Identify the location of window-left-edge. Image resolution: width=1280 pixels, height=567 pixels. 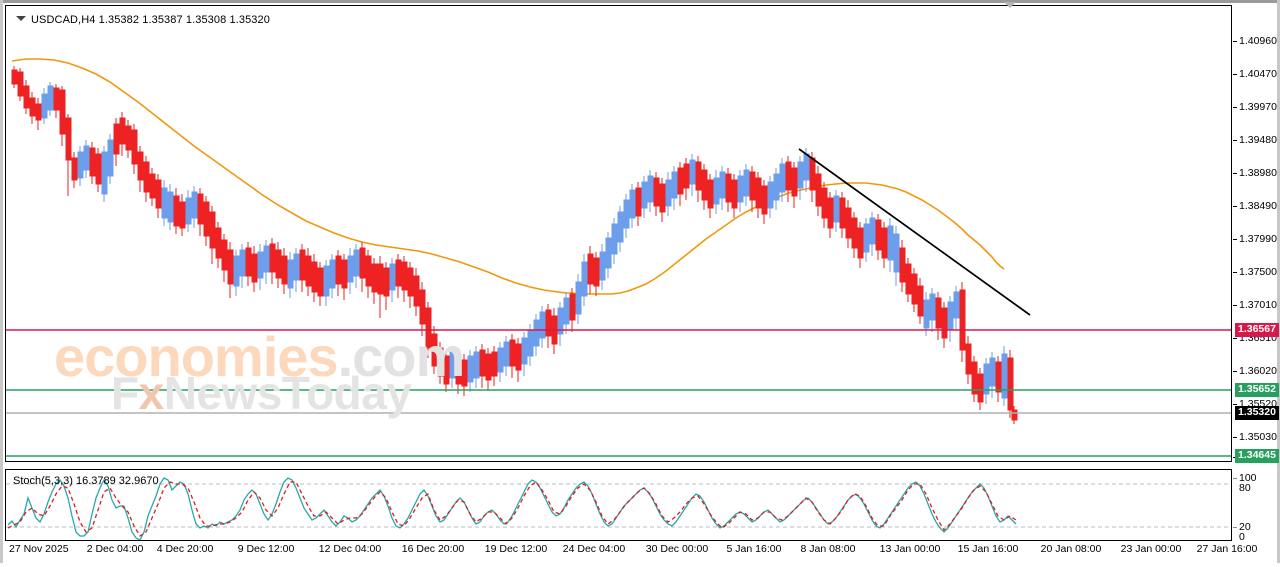
(1, 283).